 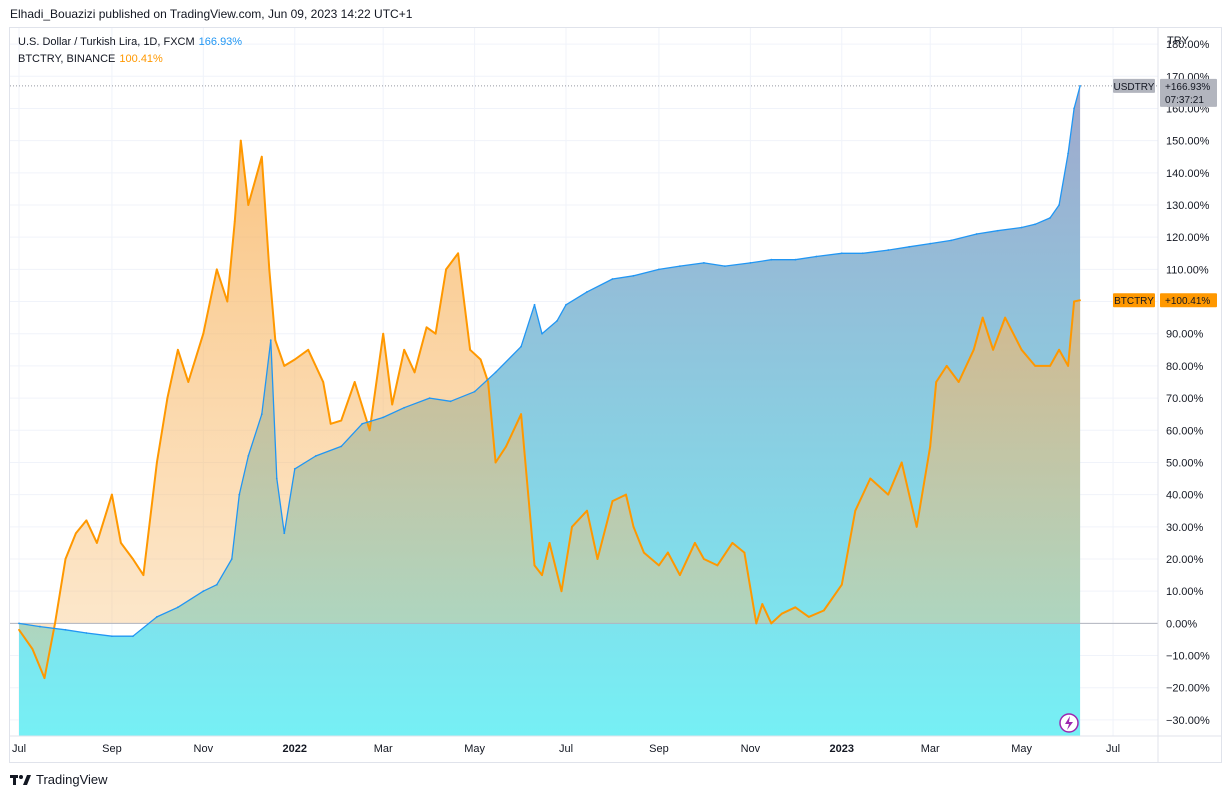 What do you see at coordinates (1188, 142) in the screenshot?
I see `y-tick-label: 150.00%` at bounding box center [1188, 142].